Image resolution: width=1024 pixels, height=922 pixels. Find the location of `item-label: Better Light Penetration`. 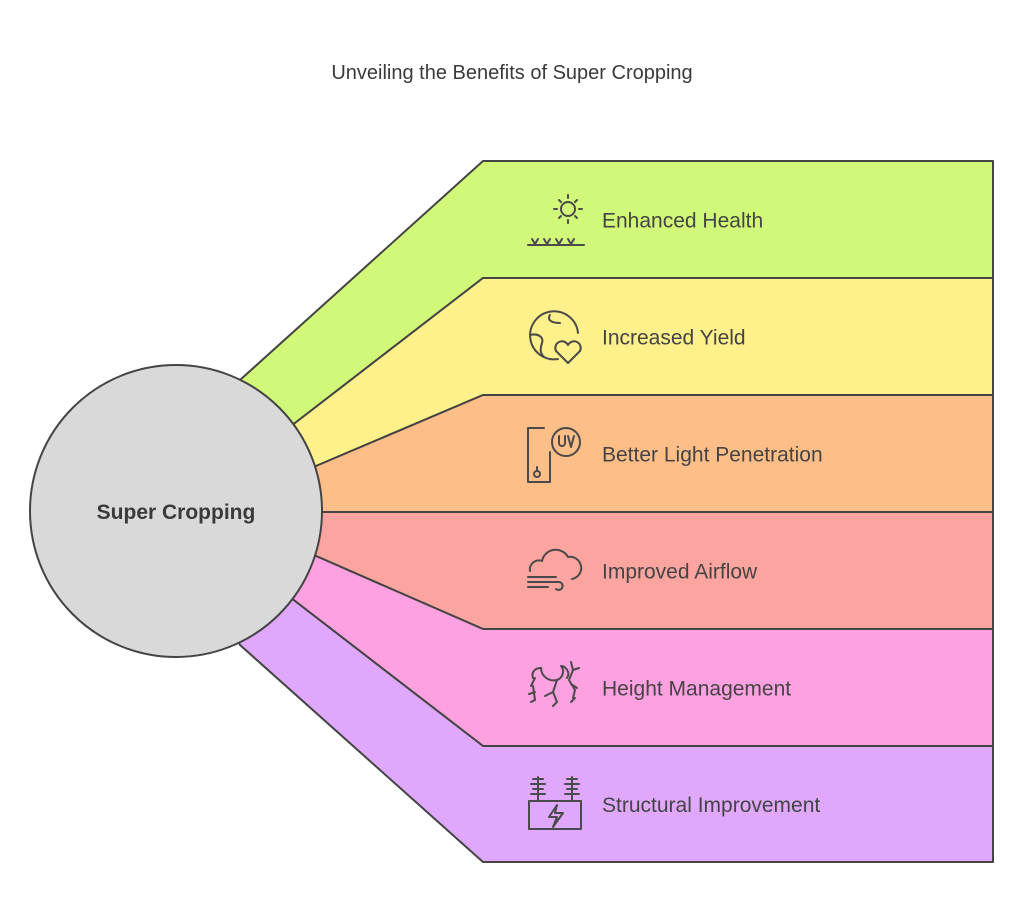

item-label: Better Light Penetration is located at coordinates (712, 455).